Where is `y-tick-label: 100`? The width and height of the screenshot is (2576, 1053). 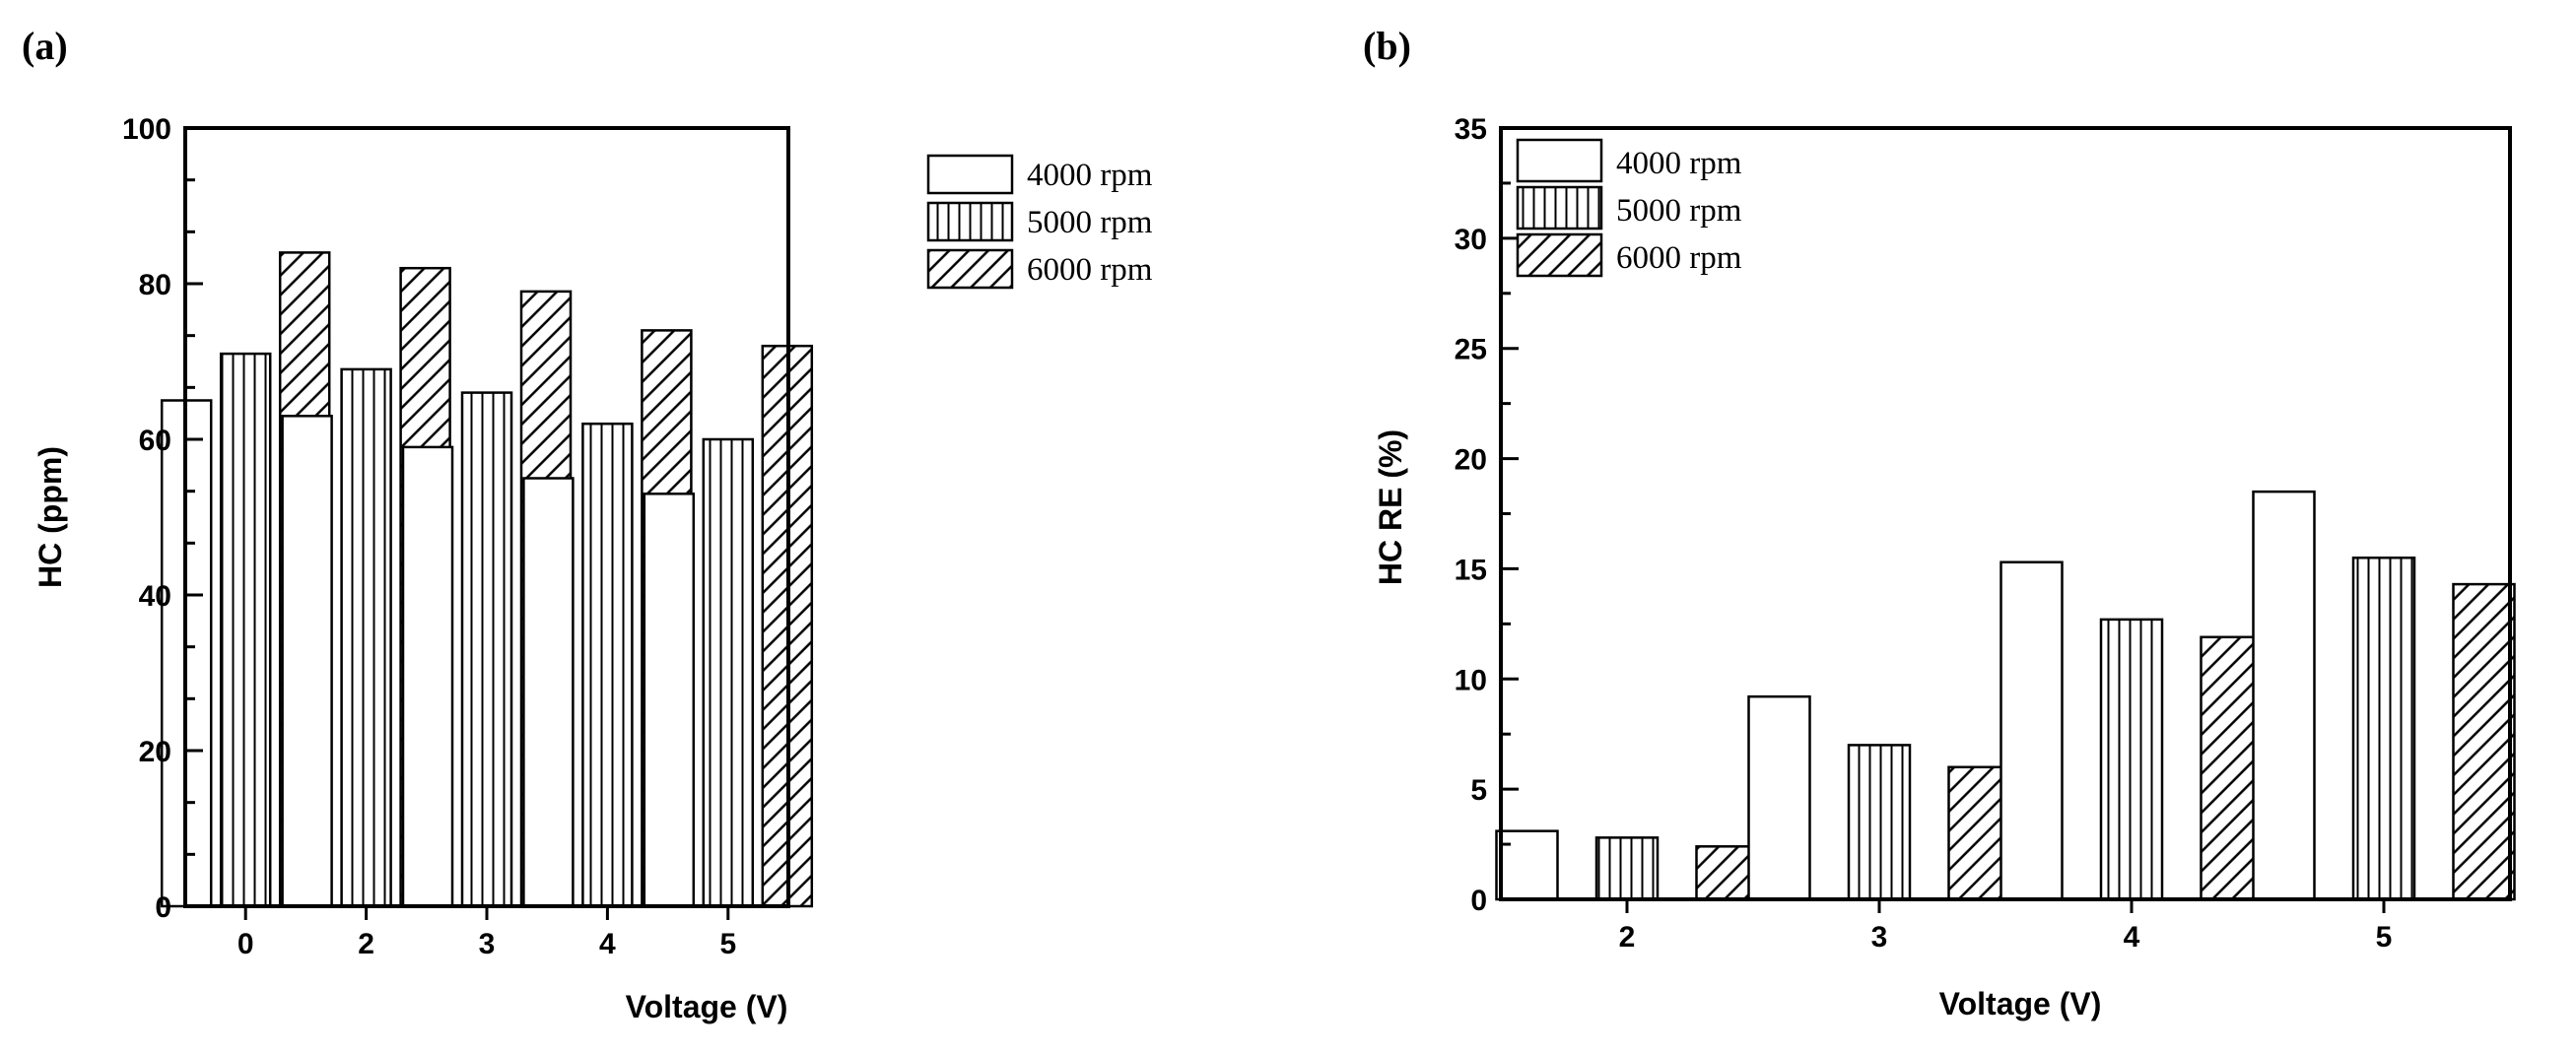
y-tick-label: 100 is located at coordinates (146, 129).